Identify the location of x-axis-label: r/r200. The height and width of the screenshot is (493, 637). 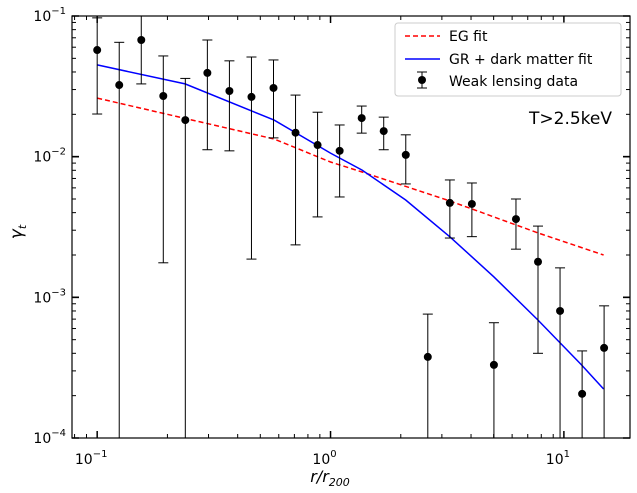
(330, 478).